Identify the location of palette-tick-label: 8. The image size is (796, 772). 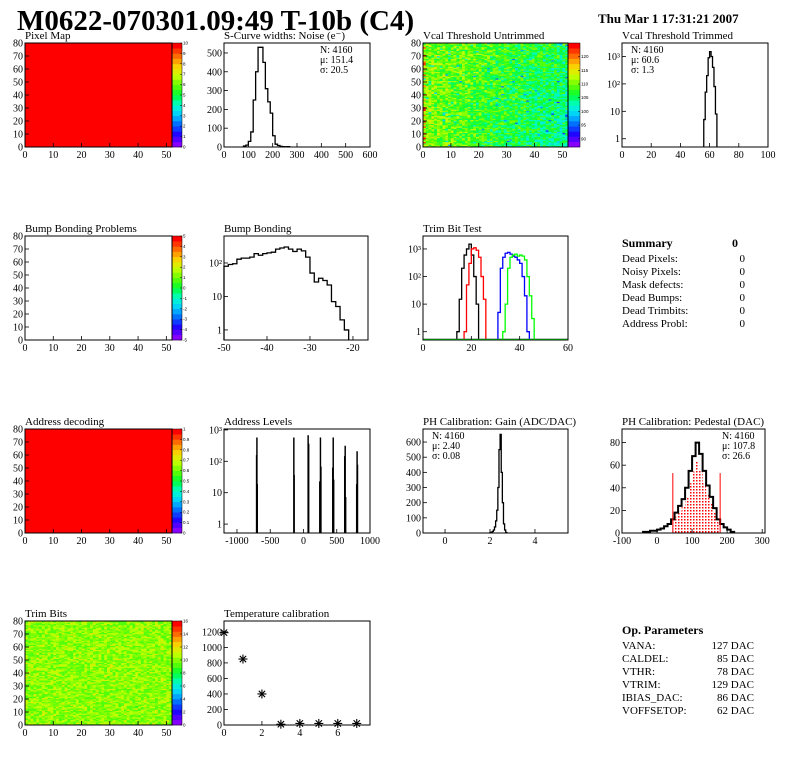
(184, 63).